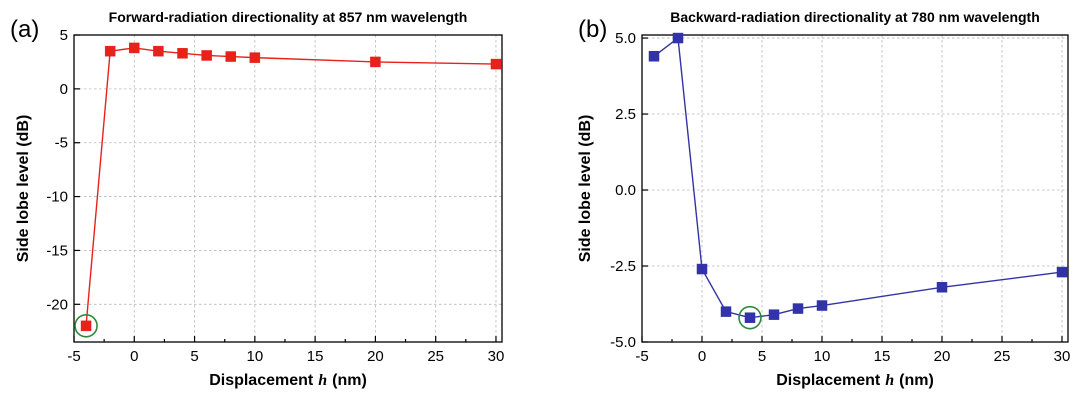 Image resolution: width=1085 pixels, height=403 pixels. I want to click on y-tick-label: 2.5, so click(625, 114).